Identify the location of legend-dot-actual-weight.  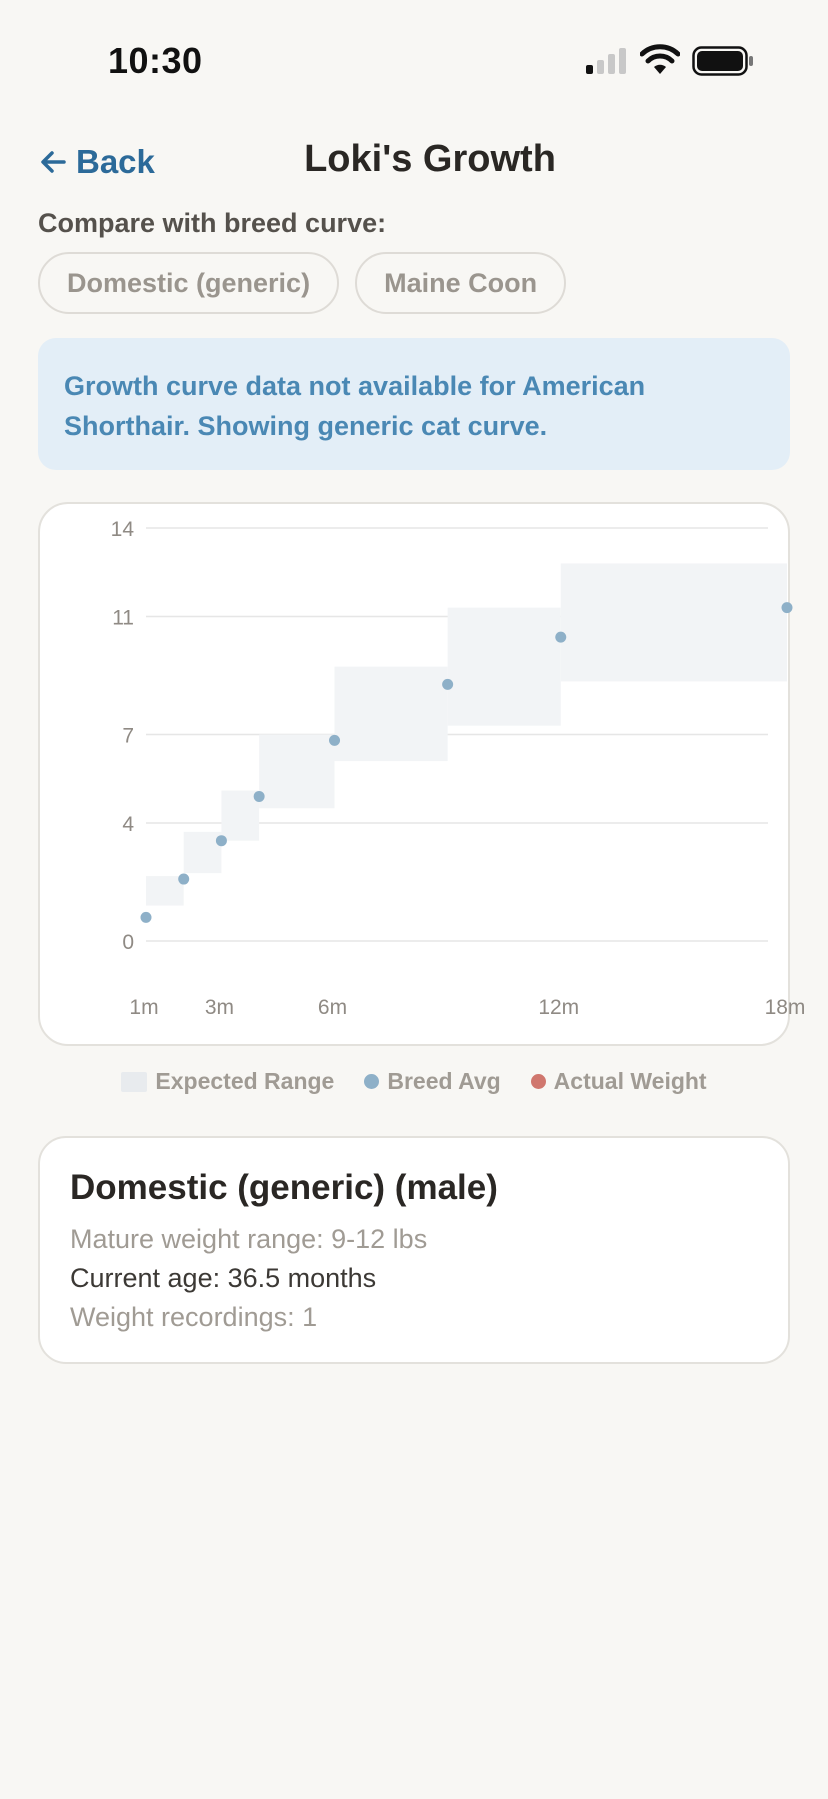
(538, 1081).